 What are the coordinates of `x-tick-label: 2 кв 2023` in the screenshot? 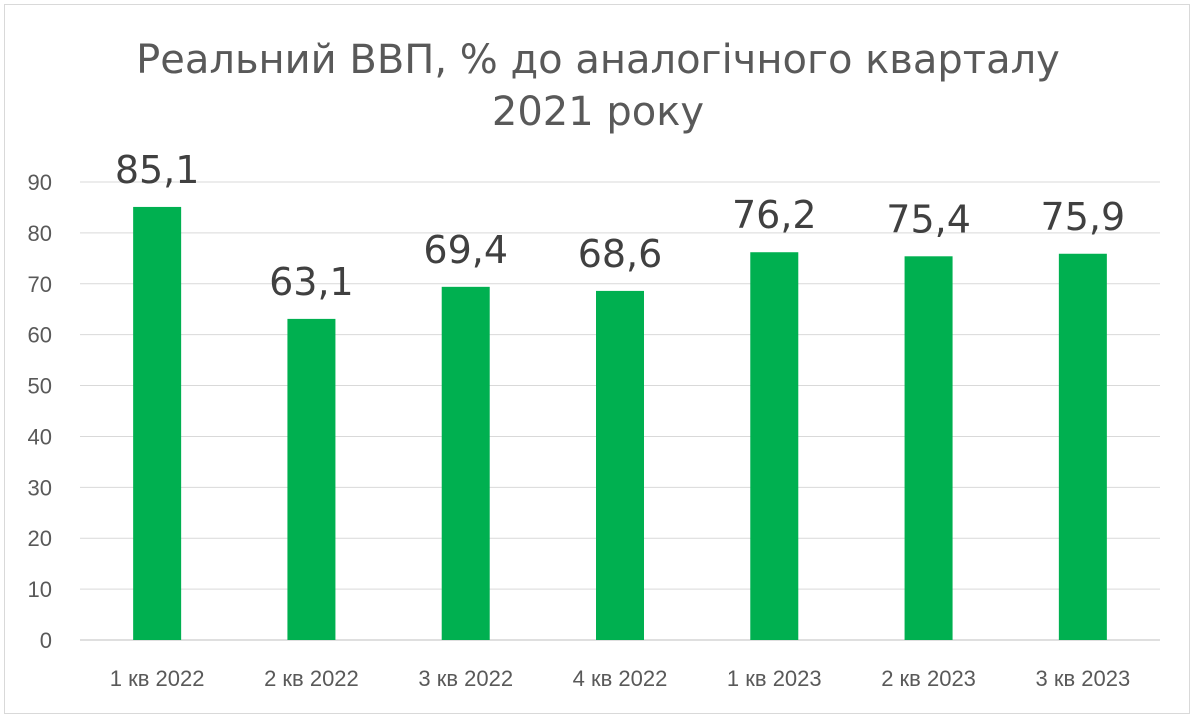 It's located at (928, 678).